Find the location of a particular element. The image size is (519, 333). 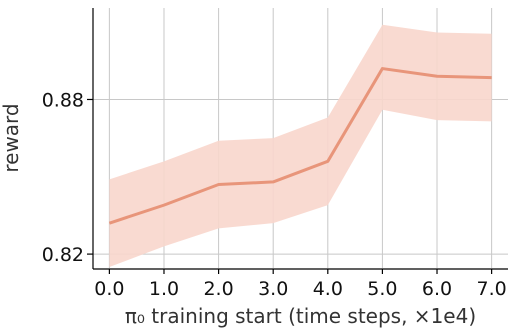

x-tick-label: 6.0 is located at coordinates (437, 289).